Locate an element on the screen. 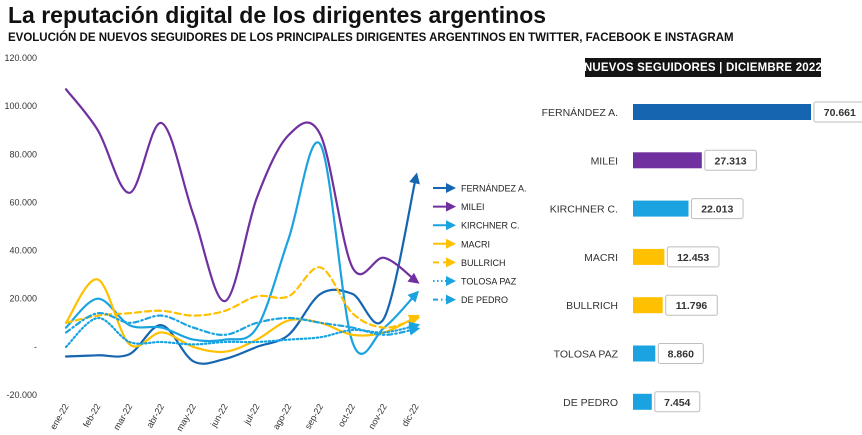 Image resolution: width=862 pixels, height=435 pixels. bar-category-kirchner-c: KIRCHNER C. is located at coordinates (584, 210).